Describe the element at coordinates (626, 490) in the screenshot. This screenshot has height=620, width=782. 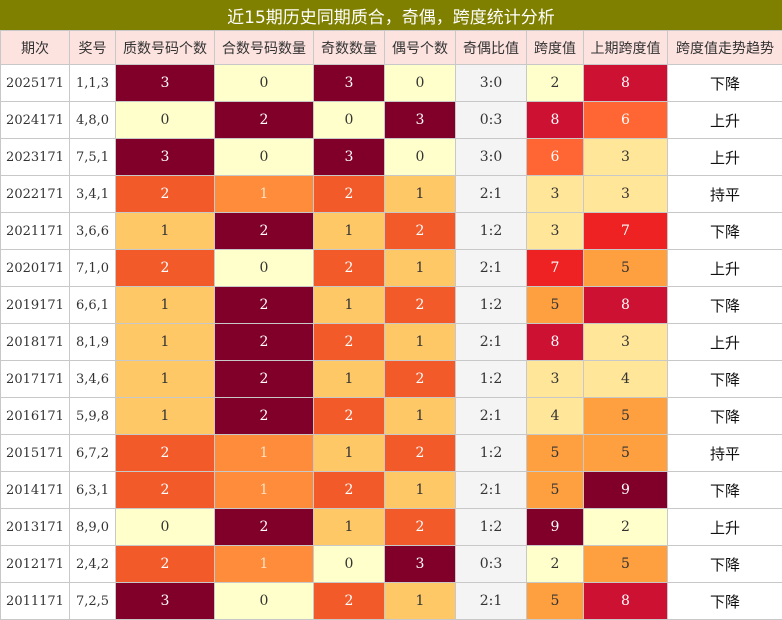
I see `cell-prev-span: 9` at that location.